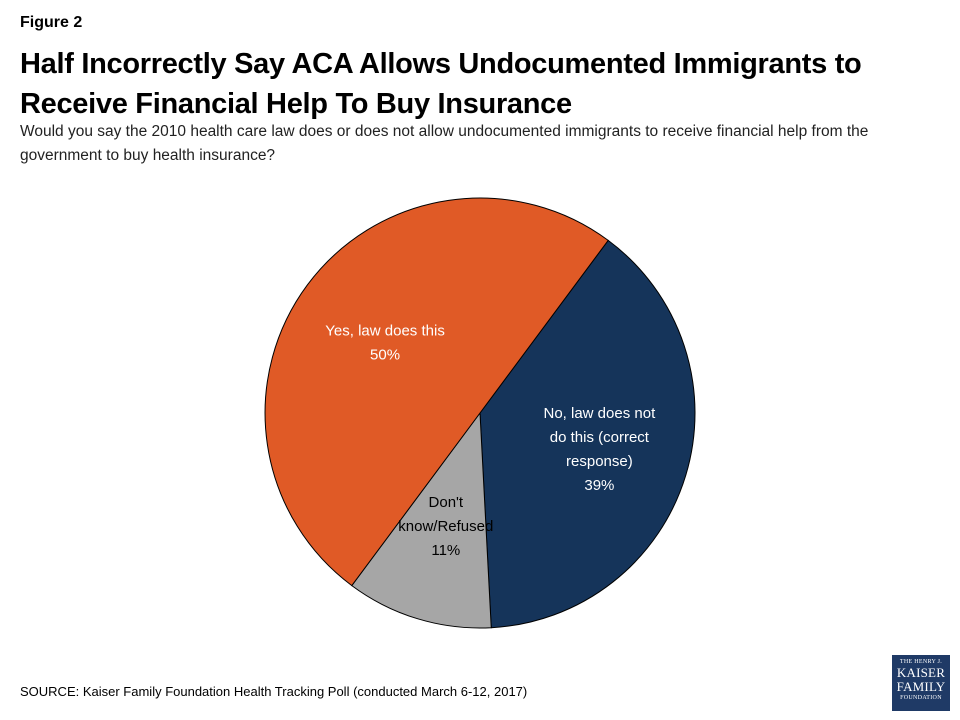  Describe the element at coordinates (921, 672) in the screenshot. I see `logo-line-2: KAISER` at that location.